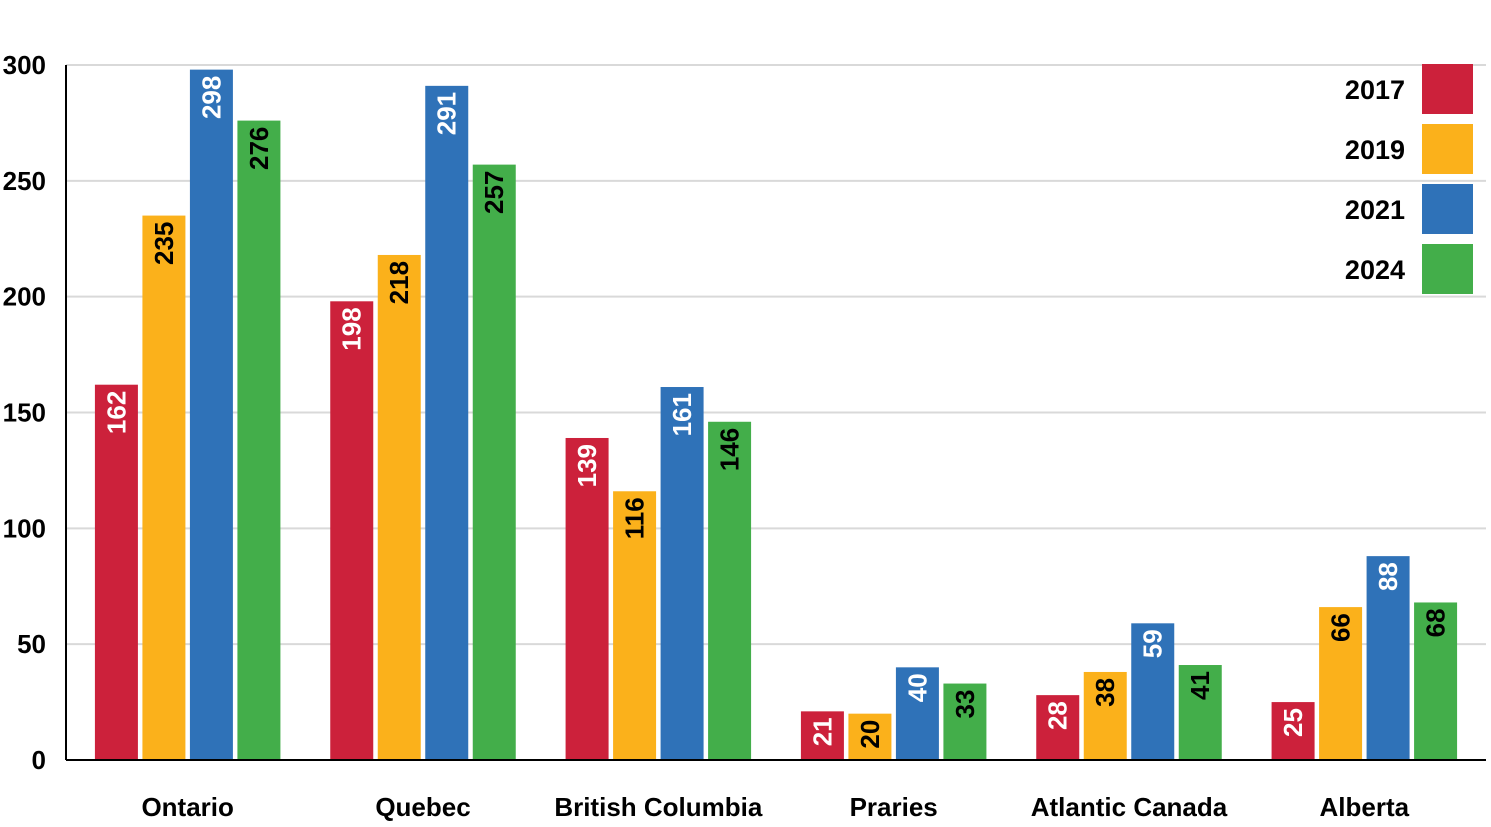 Image resolution: width=1491 pixels, height=827 pixels. What do you see at coordinates (1129, 807) in the screenshot?
I see `x-category-label: Atlantic Canada` at bounding box center [1129, 807].